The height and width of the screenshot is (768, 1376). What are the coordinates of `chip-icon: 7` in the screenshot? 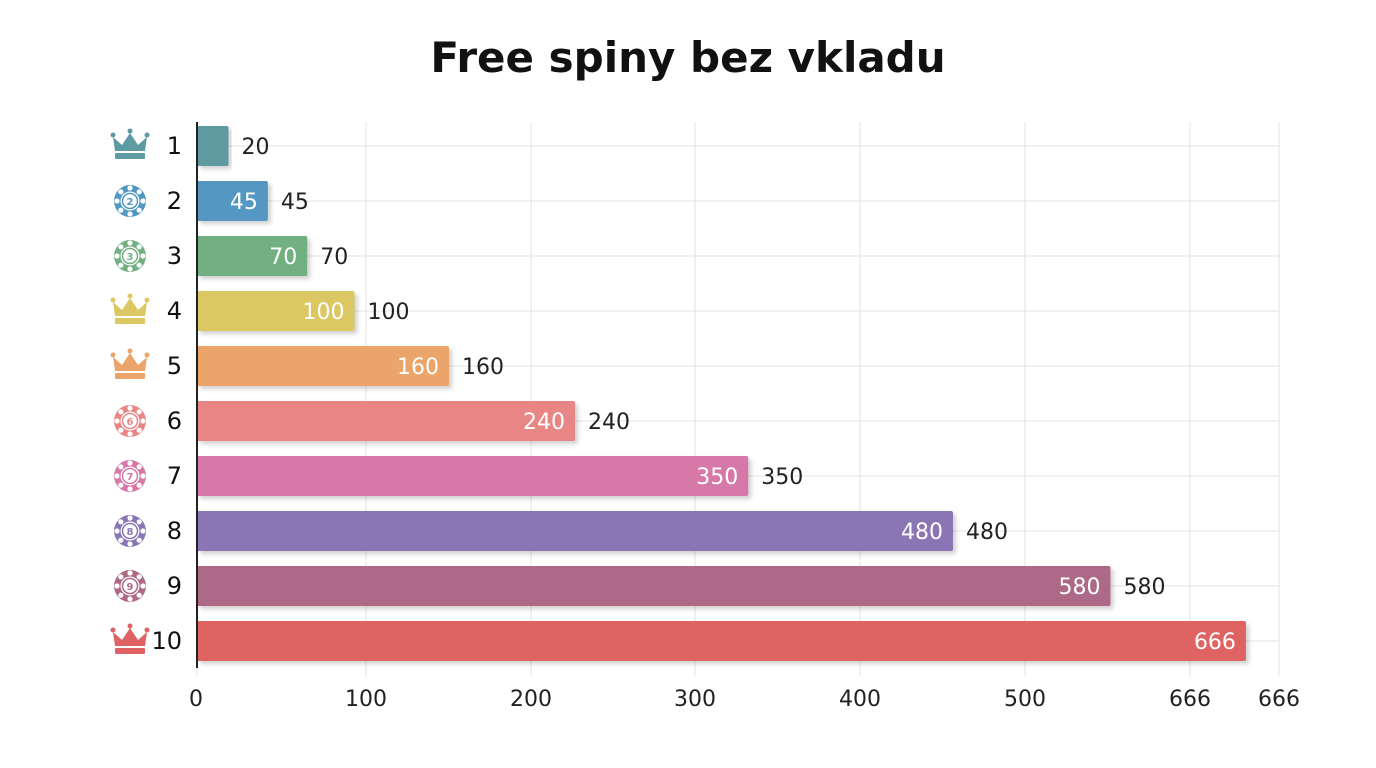 It's located at (130, 476).